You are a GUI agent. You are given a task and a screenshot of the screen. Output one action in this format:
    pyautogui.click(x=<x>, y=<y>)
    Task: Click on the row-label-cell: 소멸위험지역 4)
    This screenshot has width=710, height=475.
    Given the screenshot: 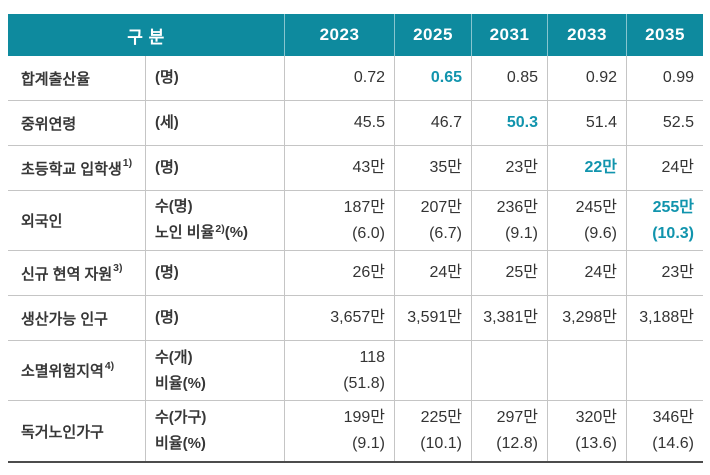 What is the action you would take?
    pyautogui.click(x=77, y=370)
    